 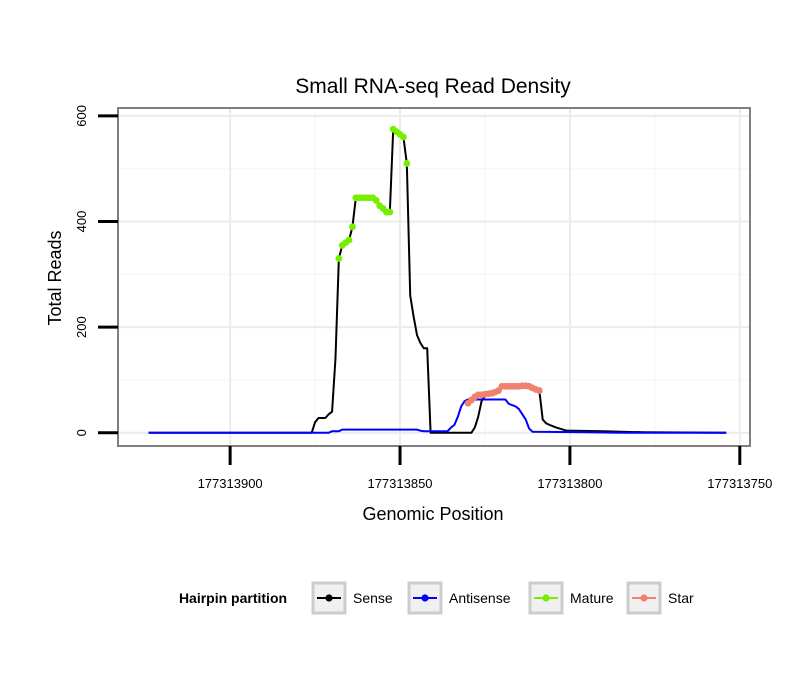 What do you see at coordinates (329, 598) in the screenshot?
I see `legend-swatch-point-sense` at bounding box center [329, 598].